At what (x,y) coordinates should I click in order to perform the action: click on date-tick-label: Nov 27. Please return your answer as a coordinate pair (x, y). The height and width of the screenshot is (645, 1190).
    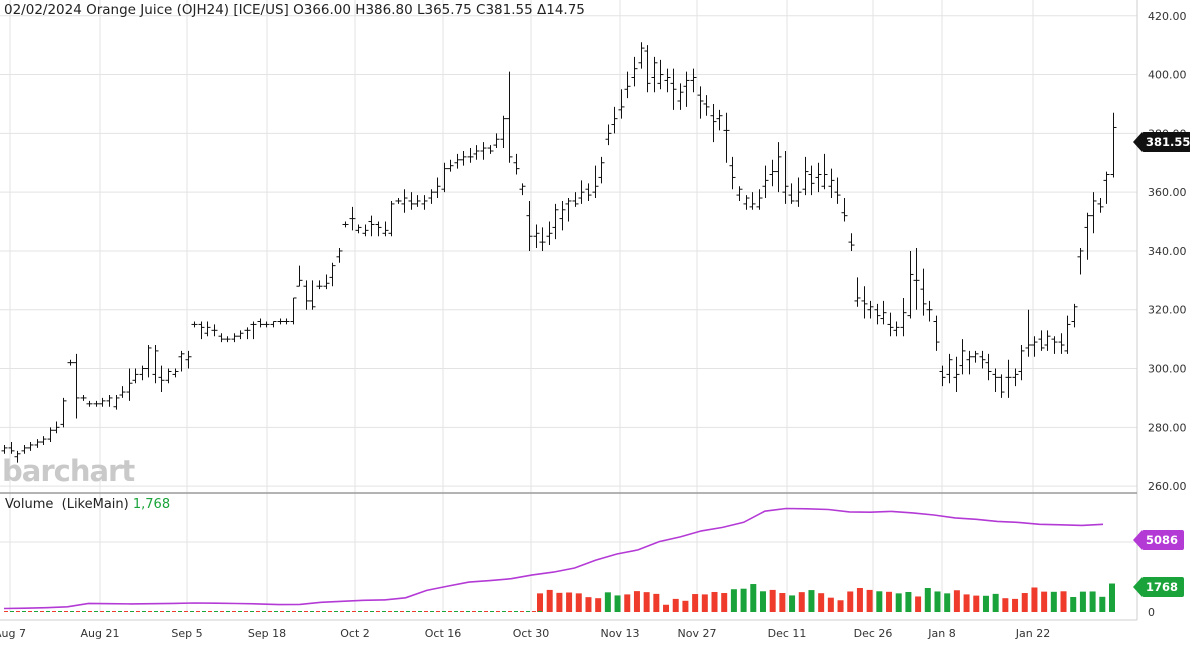
    Looking at the image, I should click on (697, 633).